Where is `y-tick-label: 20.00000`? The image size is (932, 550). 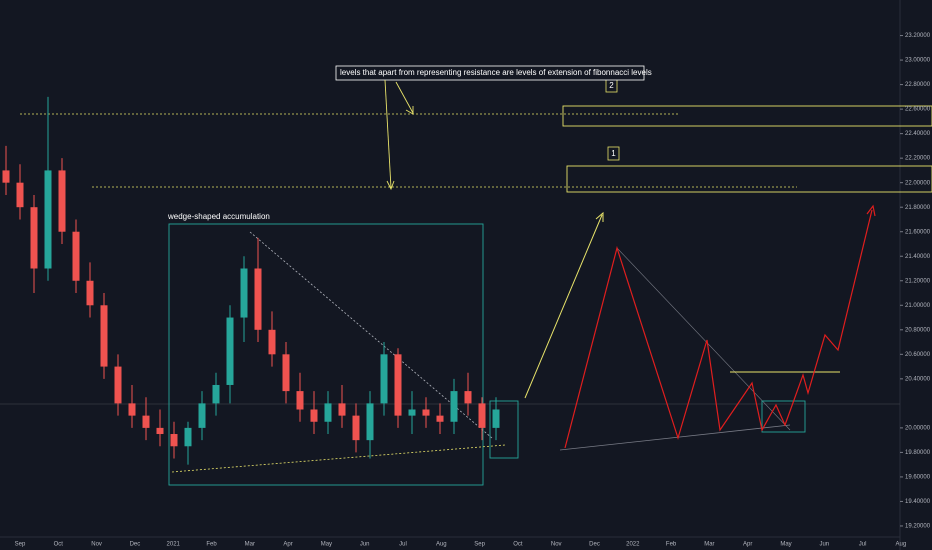 y-tick-label: 20.00000 is located at coordinates (918, 428).